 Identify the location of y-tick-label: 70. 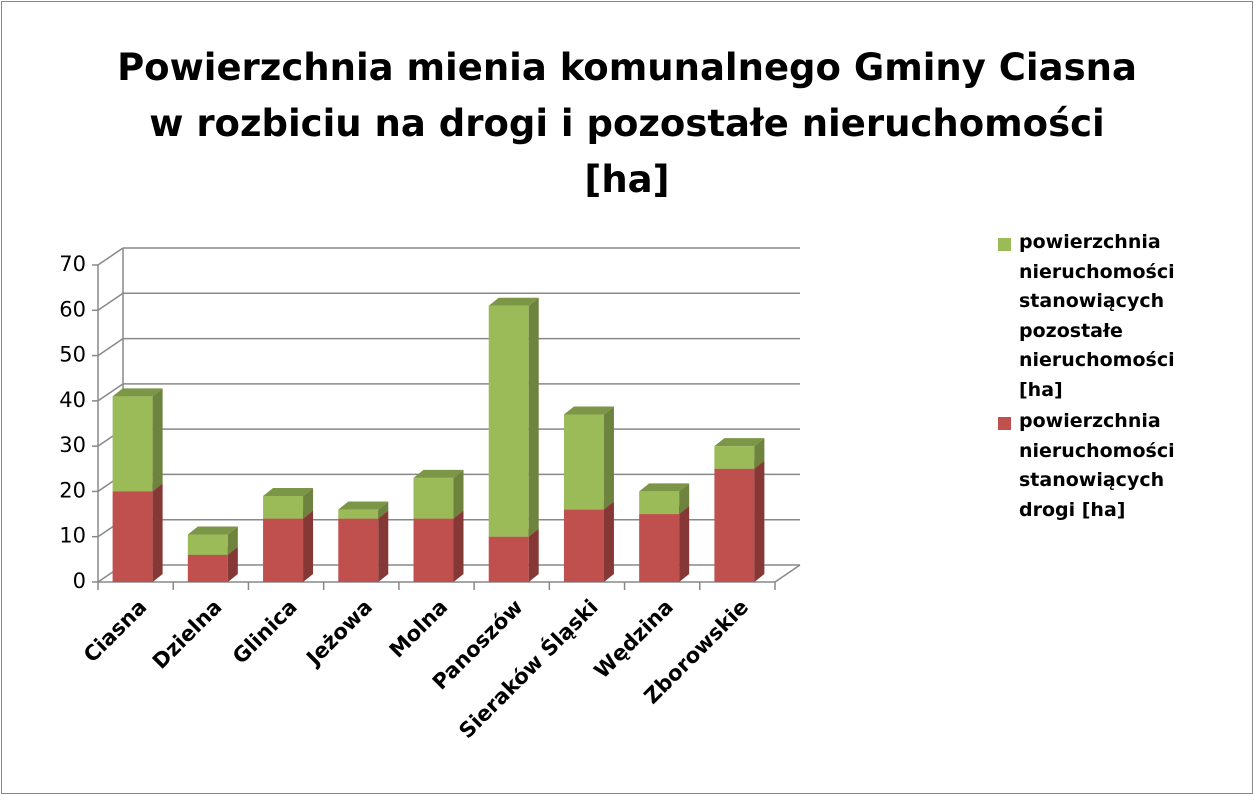
(72, 264).